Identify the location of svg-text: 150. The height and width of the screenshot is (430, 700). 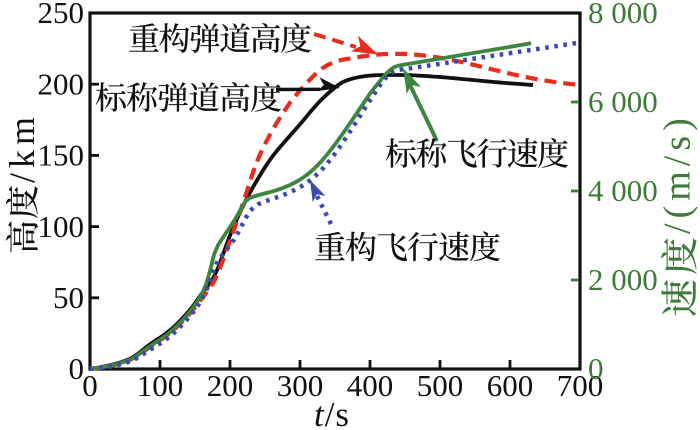
(61, 155).